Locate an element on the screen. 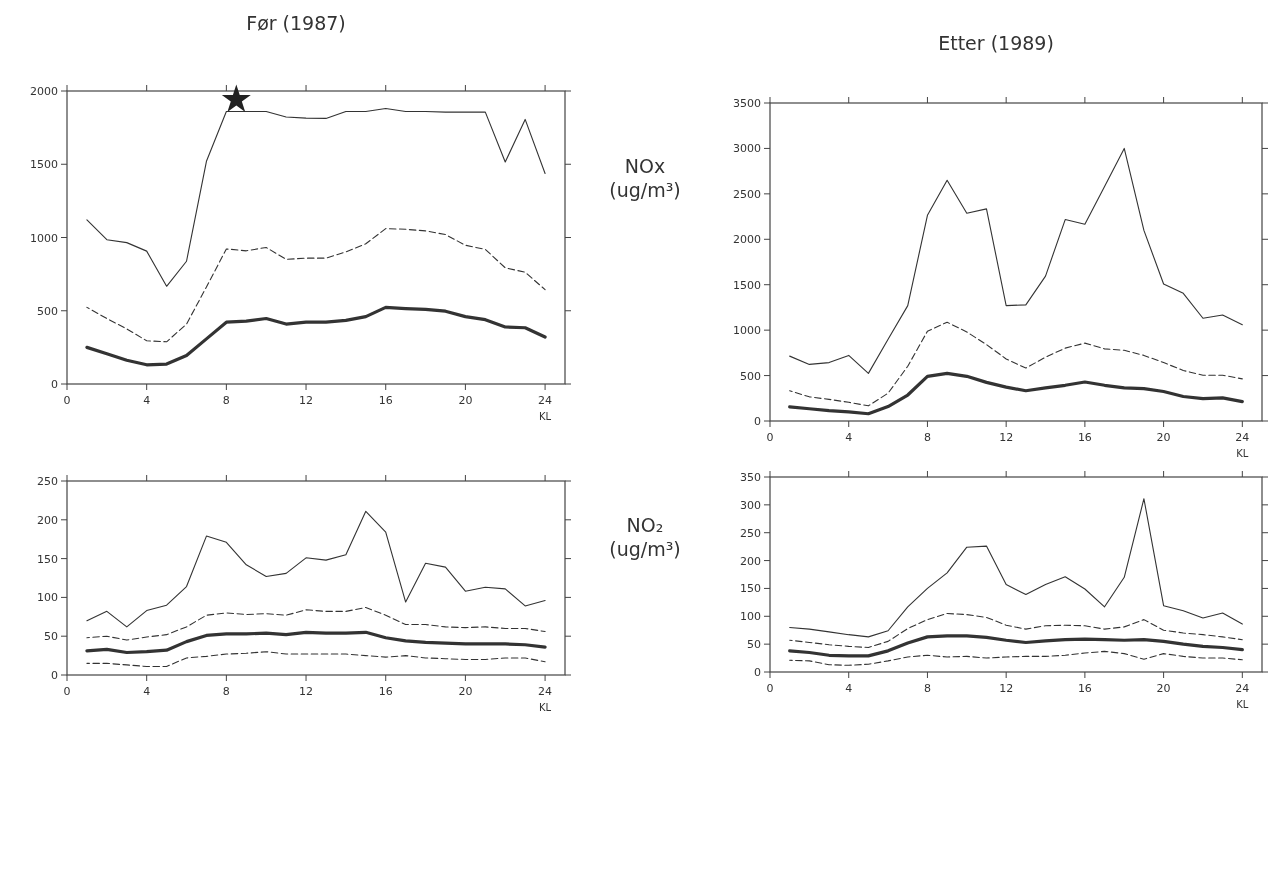 This screenshot has width=1268, height=888. y-tick-label: 300 is located at coordinates (750, 505).